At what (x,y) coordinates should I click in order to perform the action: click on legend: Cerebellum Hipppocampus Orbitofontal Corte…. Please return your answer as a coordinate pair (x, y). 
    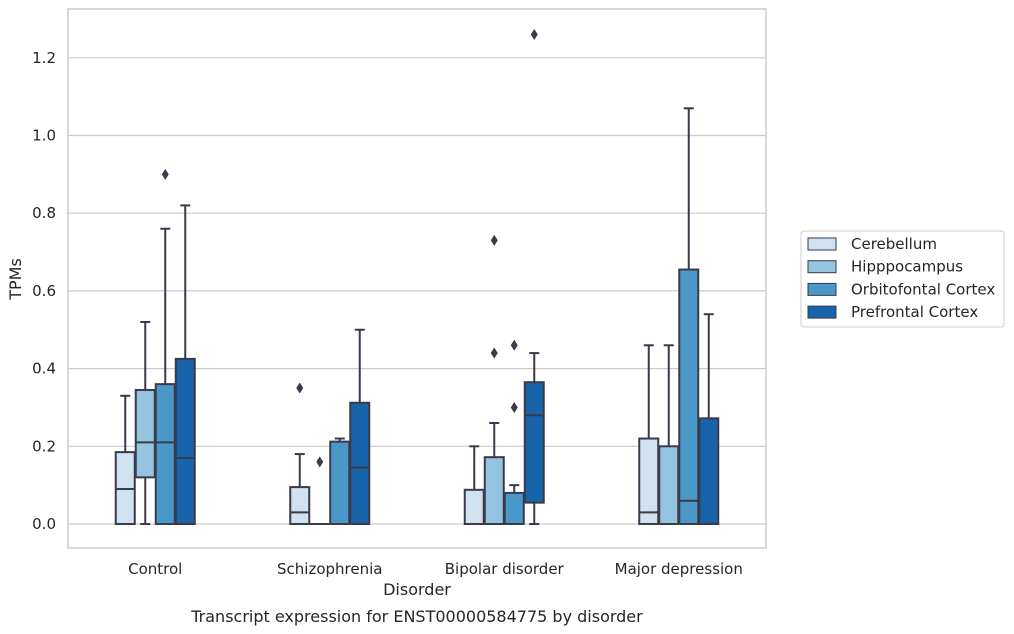
    Looking at the image, I should click on (902, 279).